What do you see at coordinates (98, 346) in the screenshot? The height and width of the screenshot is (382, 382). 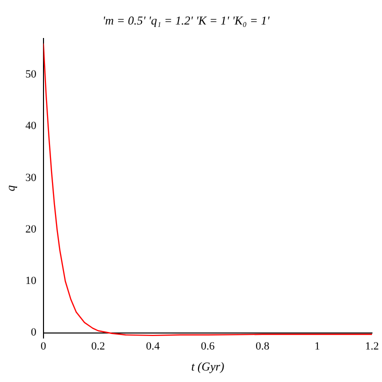 I see `x-tick-label: 0.2` at bounding box center [98, 346].